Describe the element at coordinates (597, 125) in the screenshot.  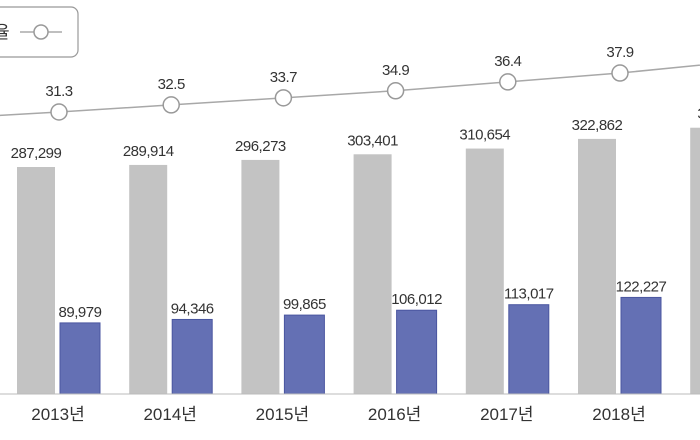
I see `data-label-gray: 322,862` at that location.